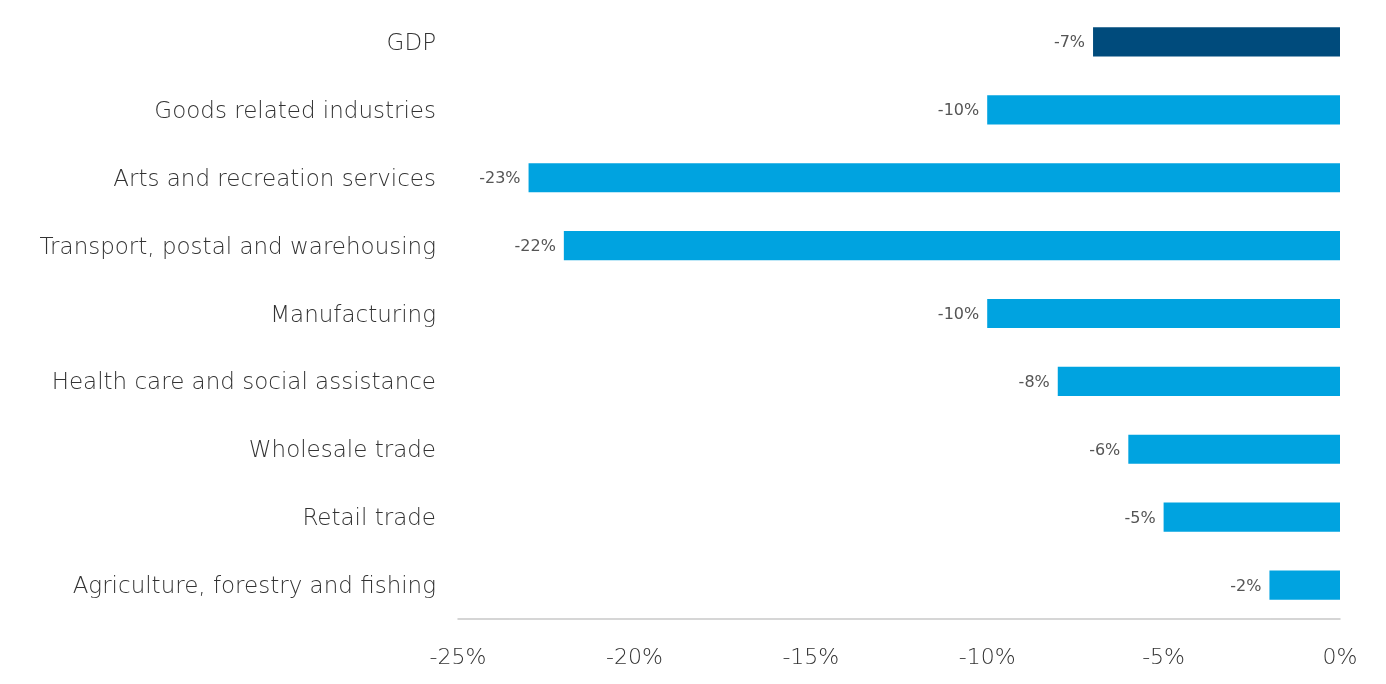 Image resolution: width=1386 pixels, height=684 pixels. I want to click on x-tick-label: -20%, so click(634, 656).